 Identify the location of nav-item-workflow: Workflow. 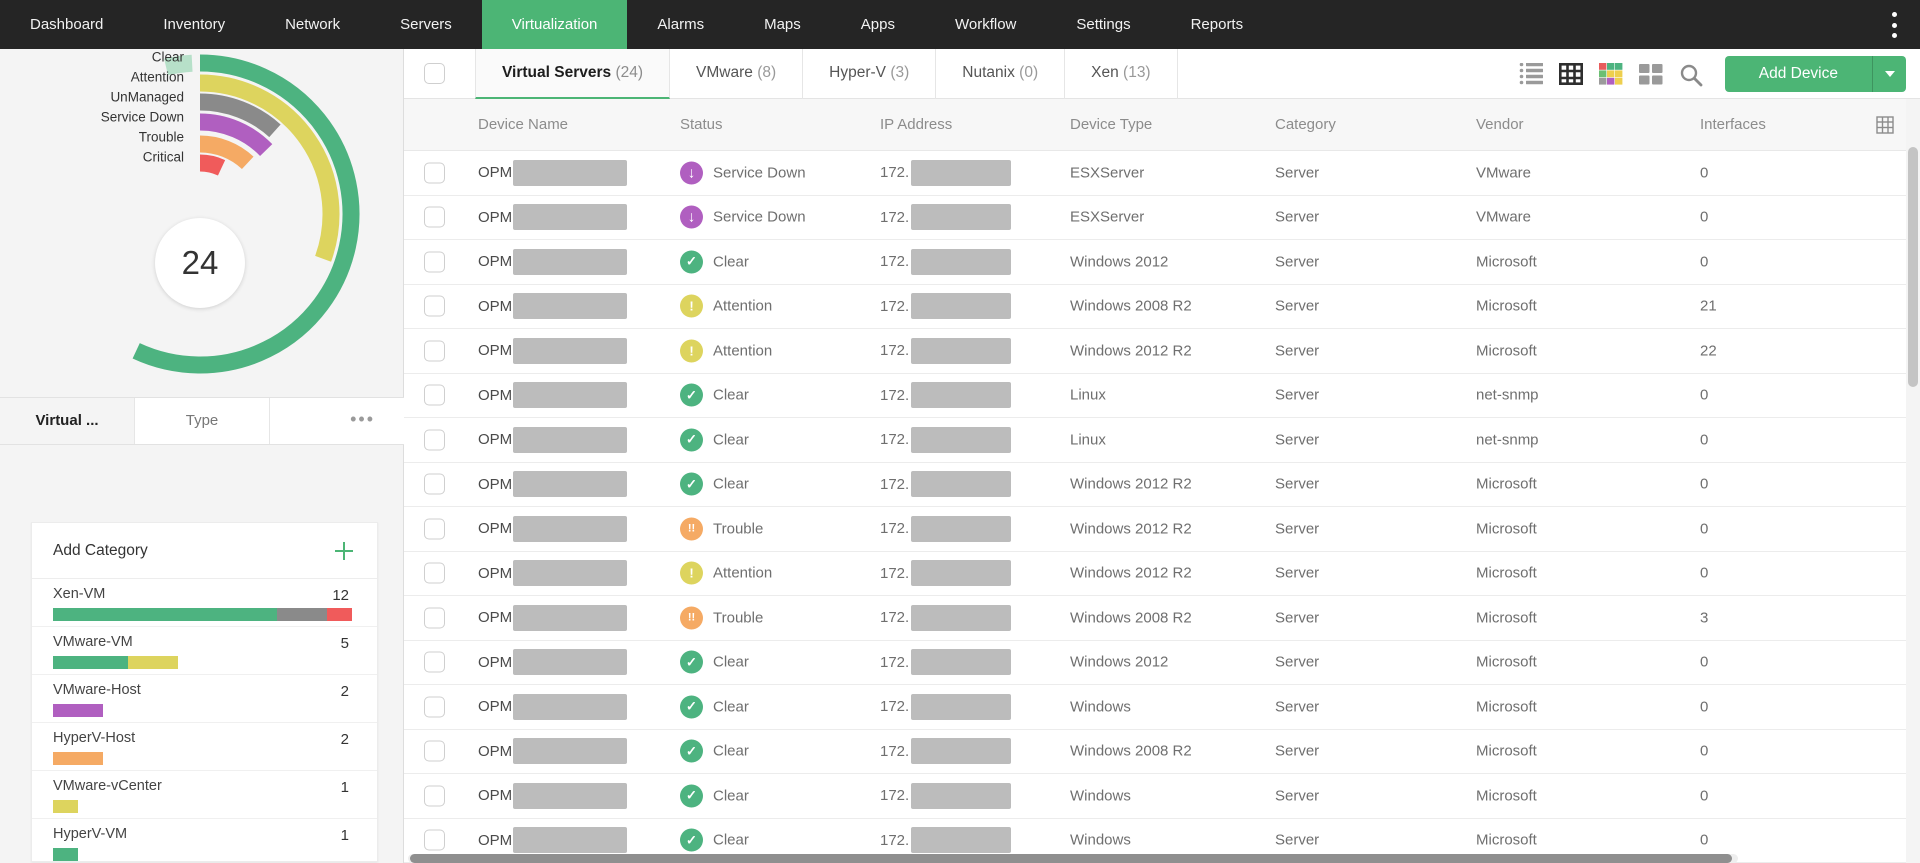
(985, 24).